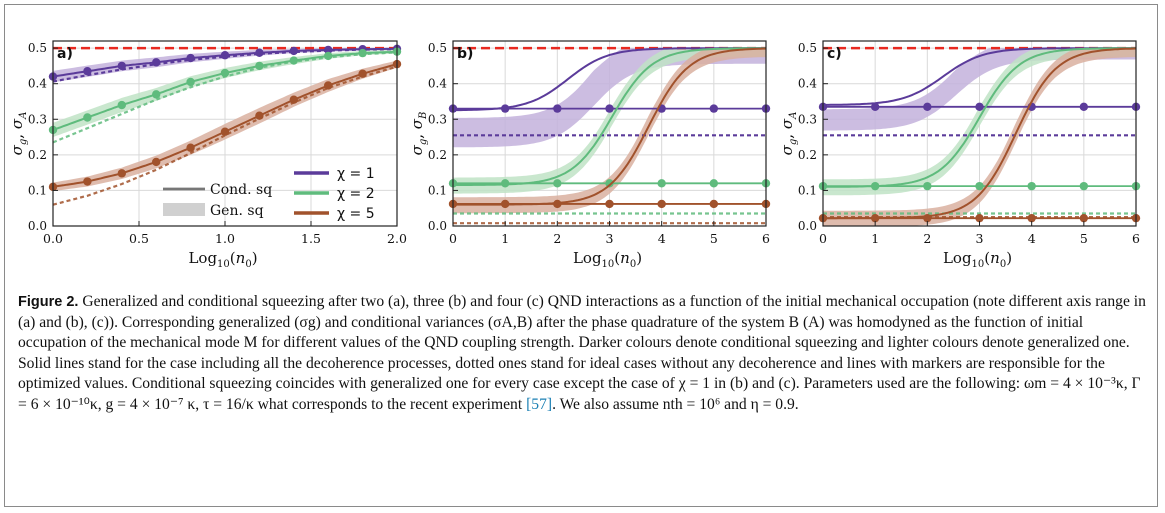 The width and height of the screenshot is (1165, 513). What do you see at coordinates (225, 238) in the screenshot?
I see `x-tick-label: 1.0` at bounding box center [225, 238].